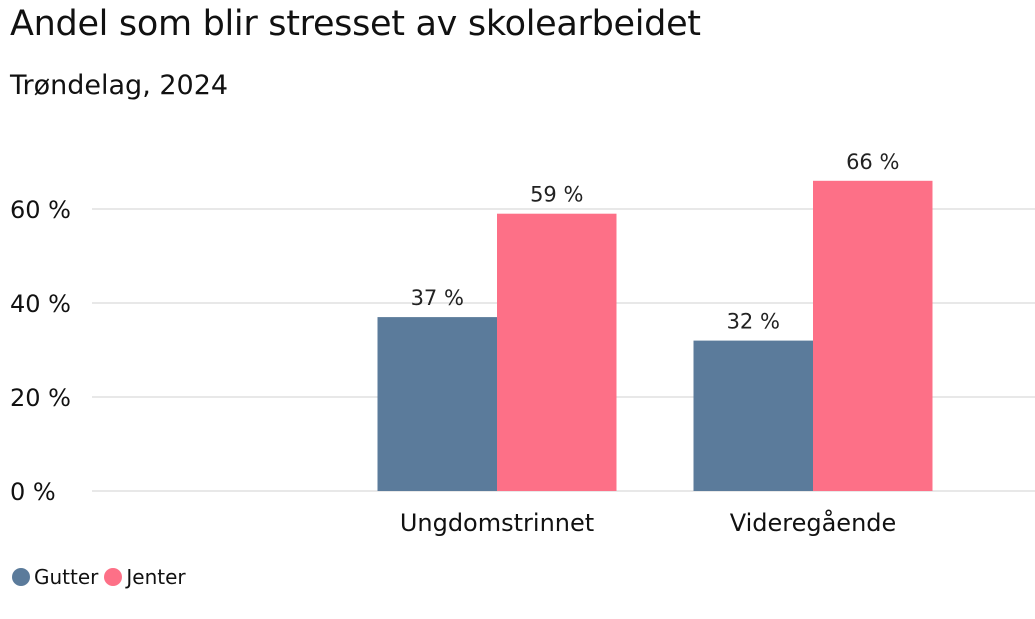 The height and width of the screenshot is (619, 1035). Describe the element at coordinates (40, 304) in the screenshot. I see `y-tick-label: 40 %` at that location.